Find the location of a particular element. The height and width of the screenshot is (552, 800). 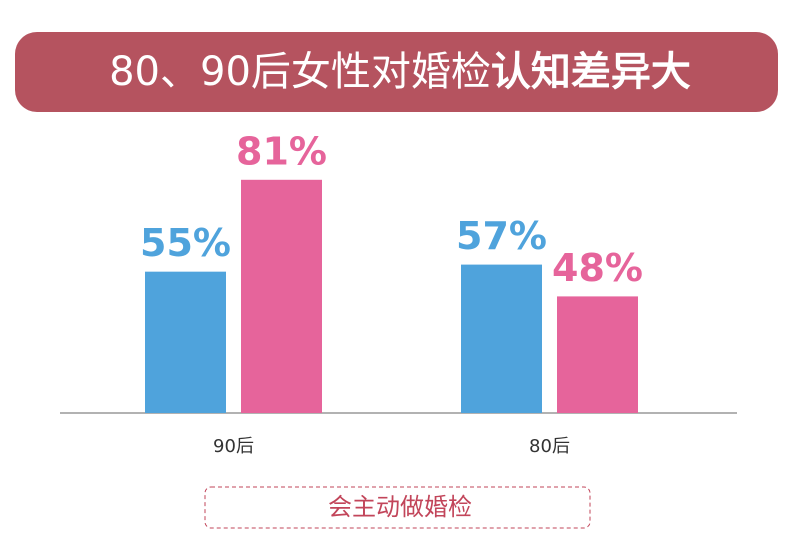

chart-title: 80、90后女性对婚检认知差异大 is located at coordinates (400, 72).